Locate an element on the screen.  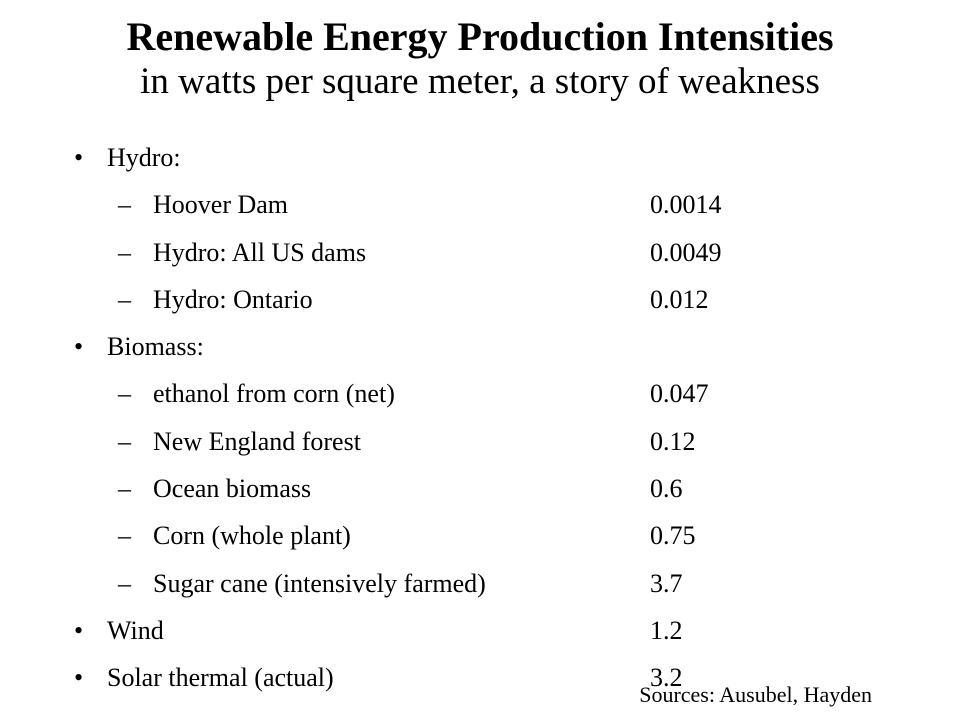
item-label: Ocean biomass is located at coordinates (232, 489).